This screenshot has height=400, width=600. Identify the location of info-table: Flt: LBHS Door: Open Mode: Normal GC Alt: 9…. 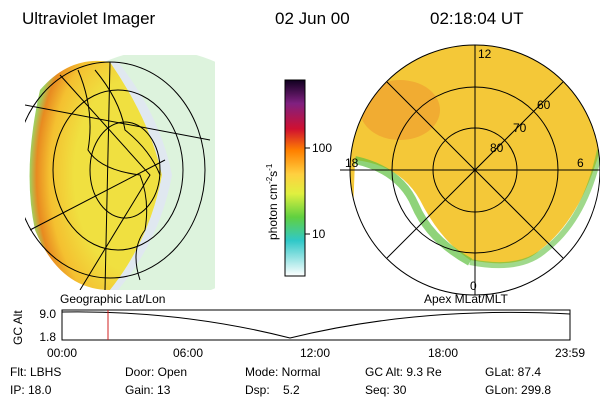
(280, 381).